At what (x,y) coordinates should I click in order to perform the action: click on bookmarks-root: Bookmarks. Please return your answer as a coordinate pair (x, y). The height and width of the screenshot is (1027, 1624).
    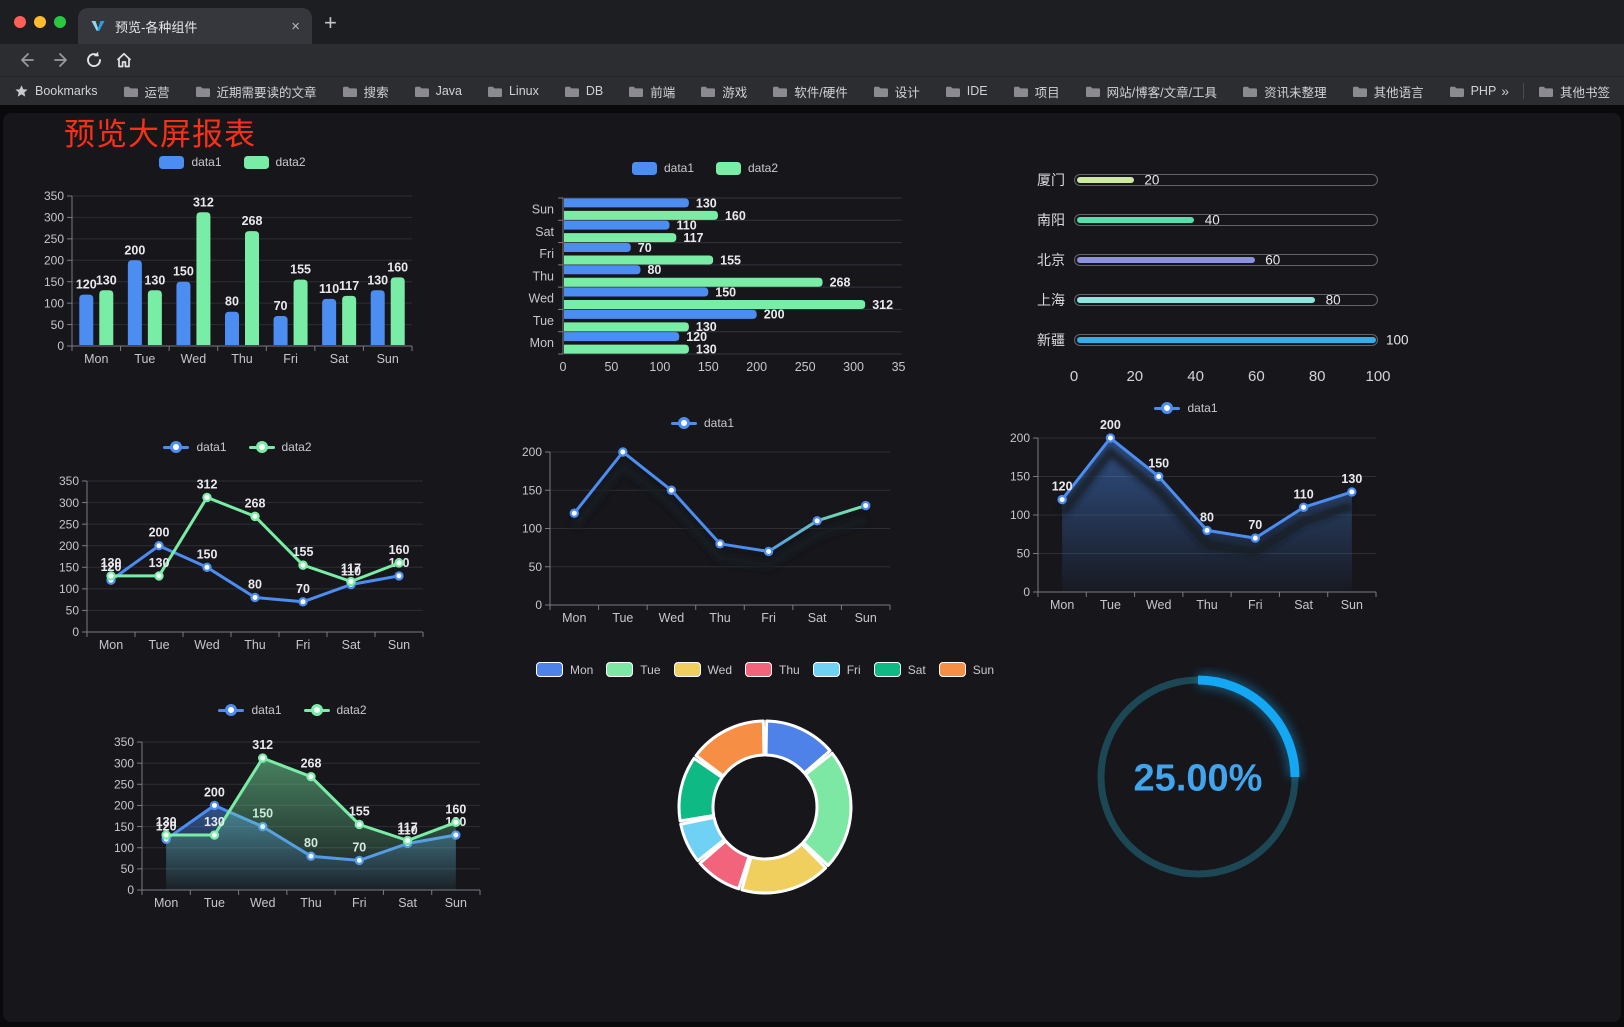
    Looking at the image, I should click on (56, 91).